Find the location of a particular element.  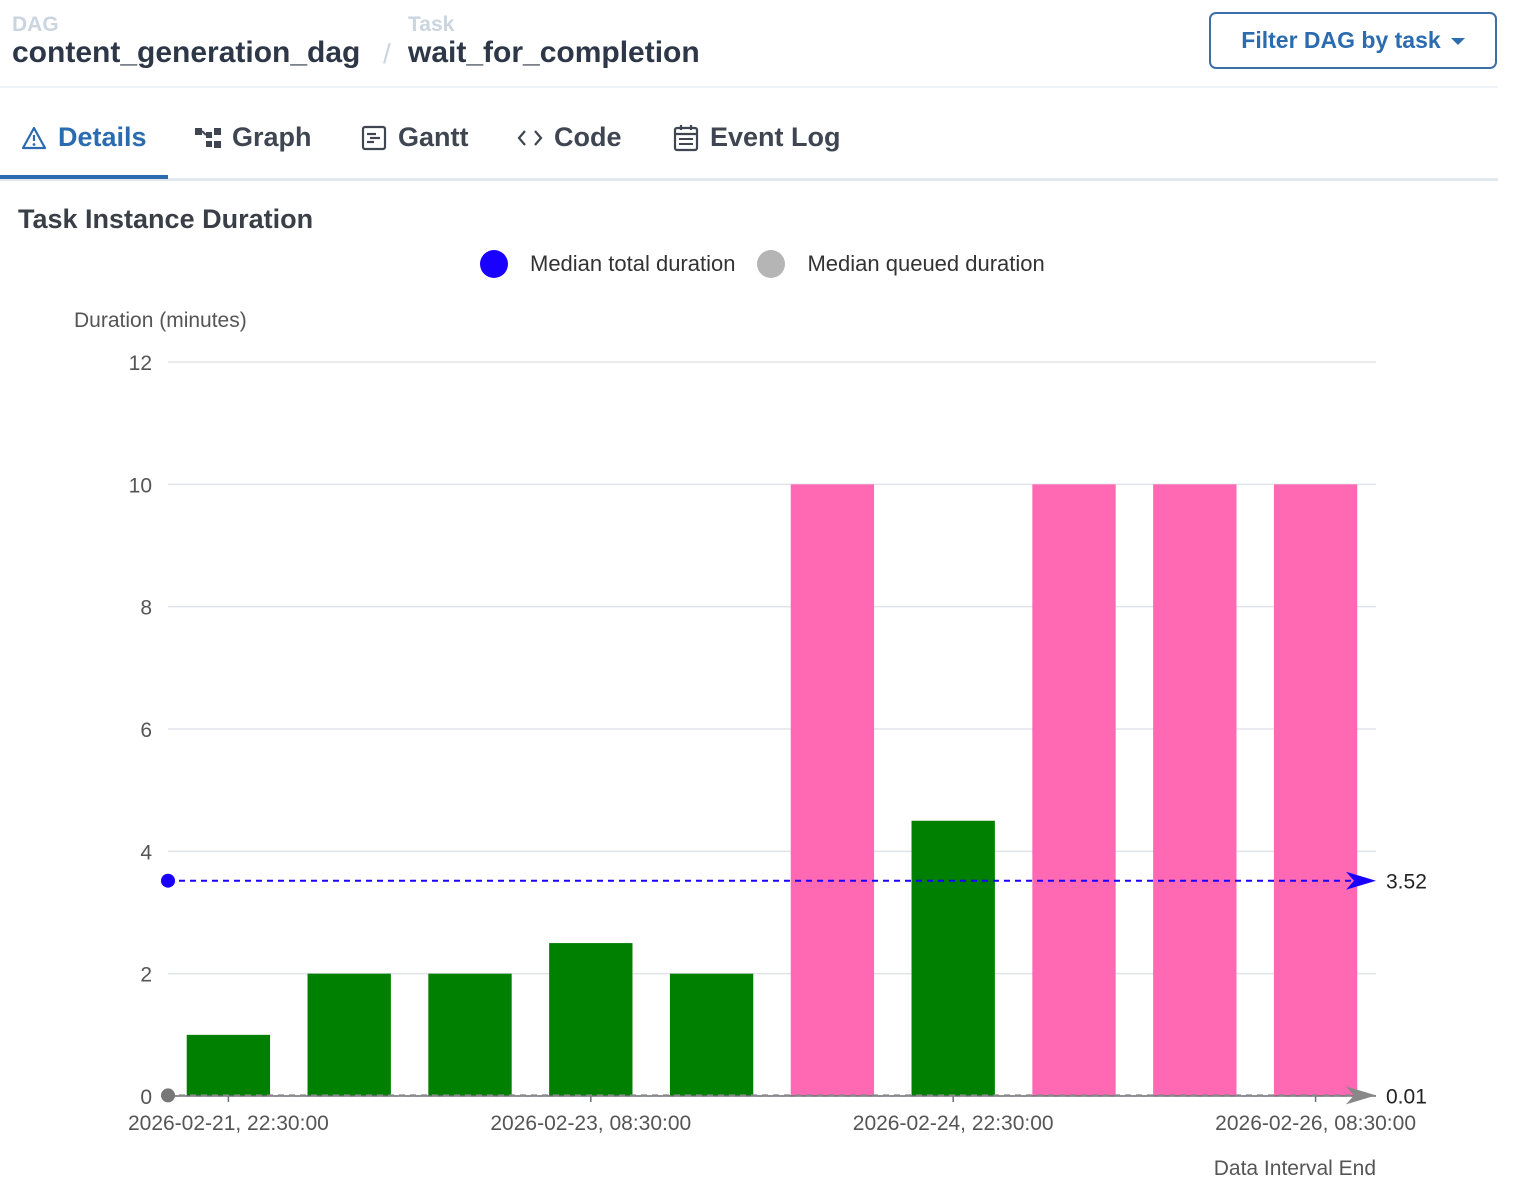

tab-details: Details is located at coordinates (84, 139).